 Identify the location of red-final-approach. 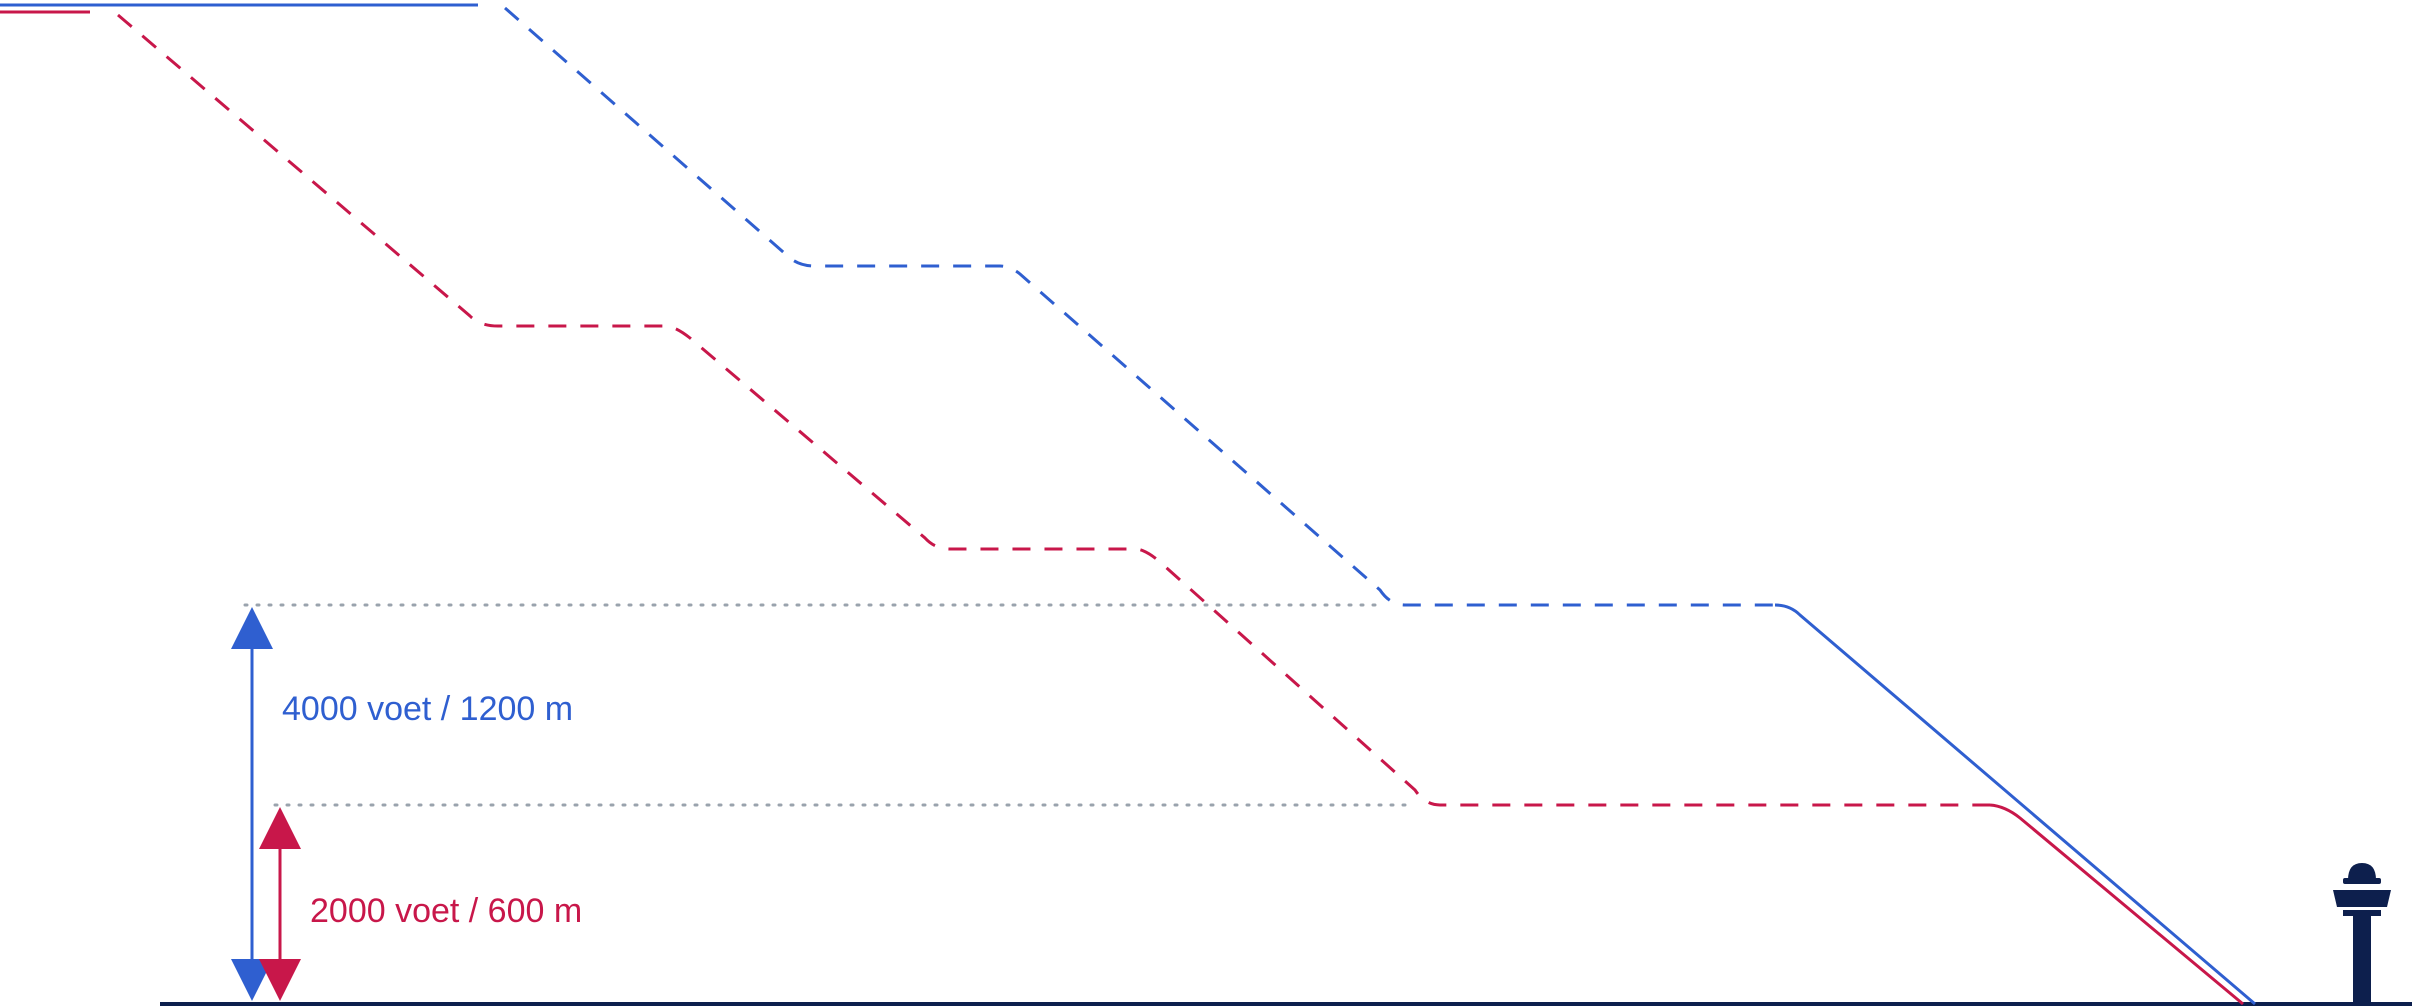
(2116, 904).